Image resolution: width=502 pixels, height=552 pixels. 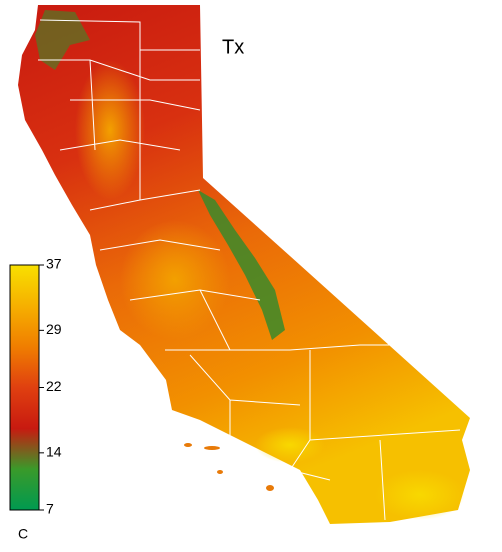 I want to click on san-joaquin-valley, so click(x=175, y=280).